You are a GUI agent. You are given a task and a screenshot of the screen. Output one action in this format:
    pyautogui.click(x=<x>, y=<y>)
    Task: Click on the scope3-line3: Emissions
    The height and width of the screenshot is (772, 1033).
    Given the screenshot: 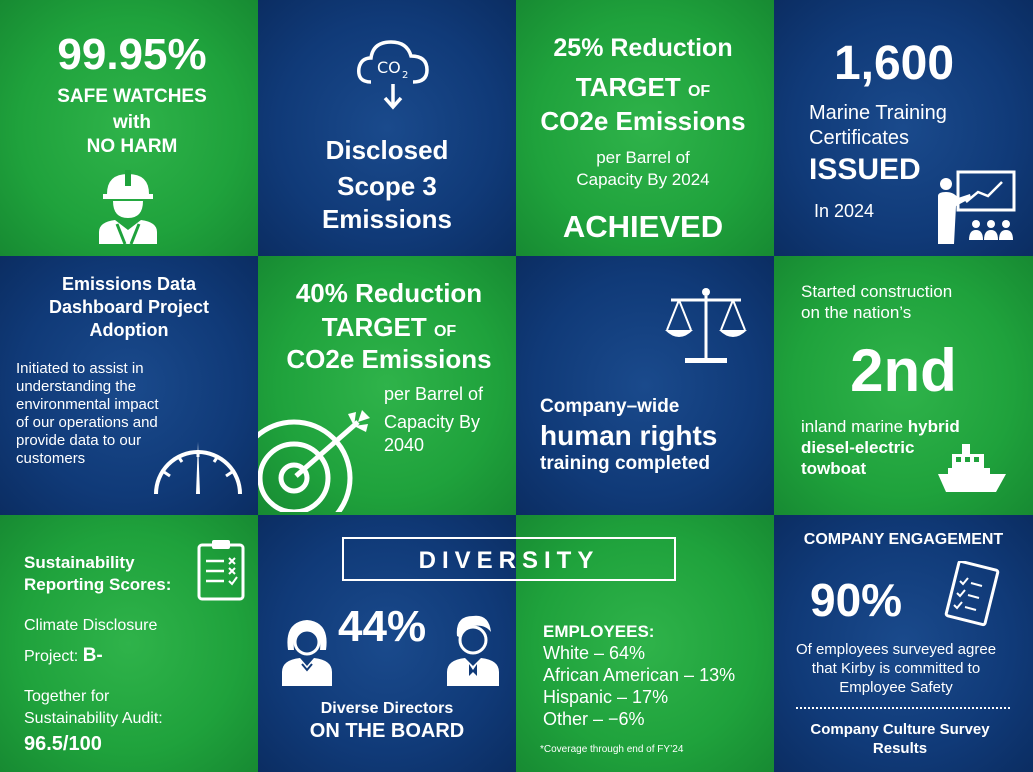 What is the action you would take?
    pyautogui.click(x=387, y=219)
    